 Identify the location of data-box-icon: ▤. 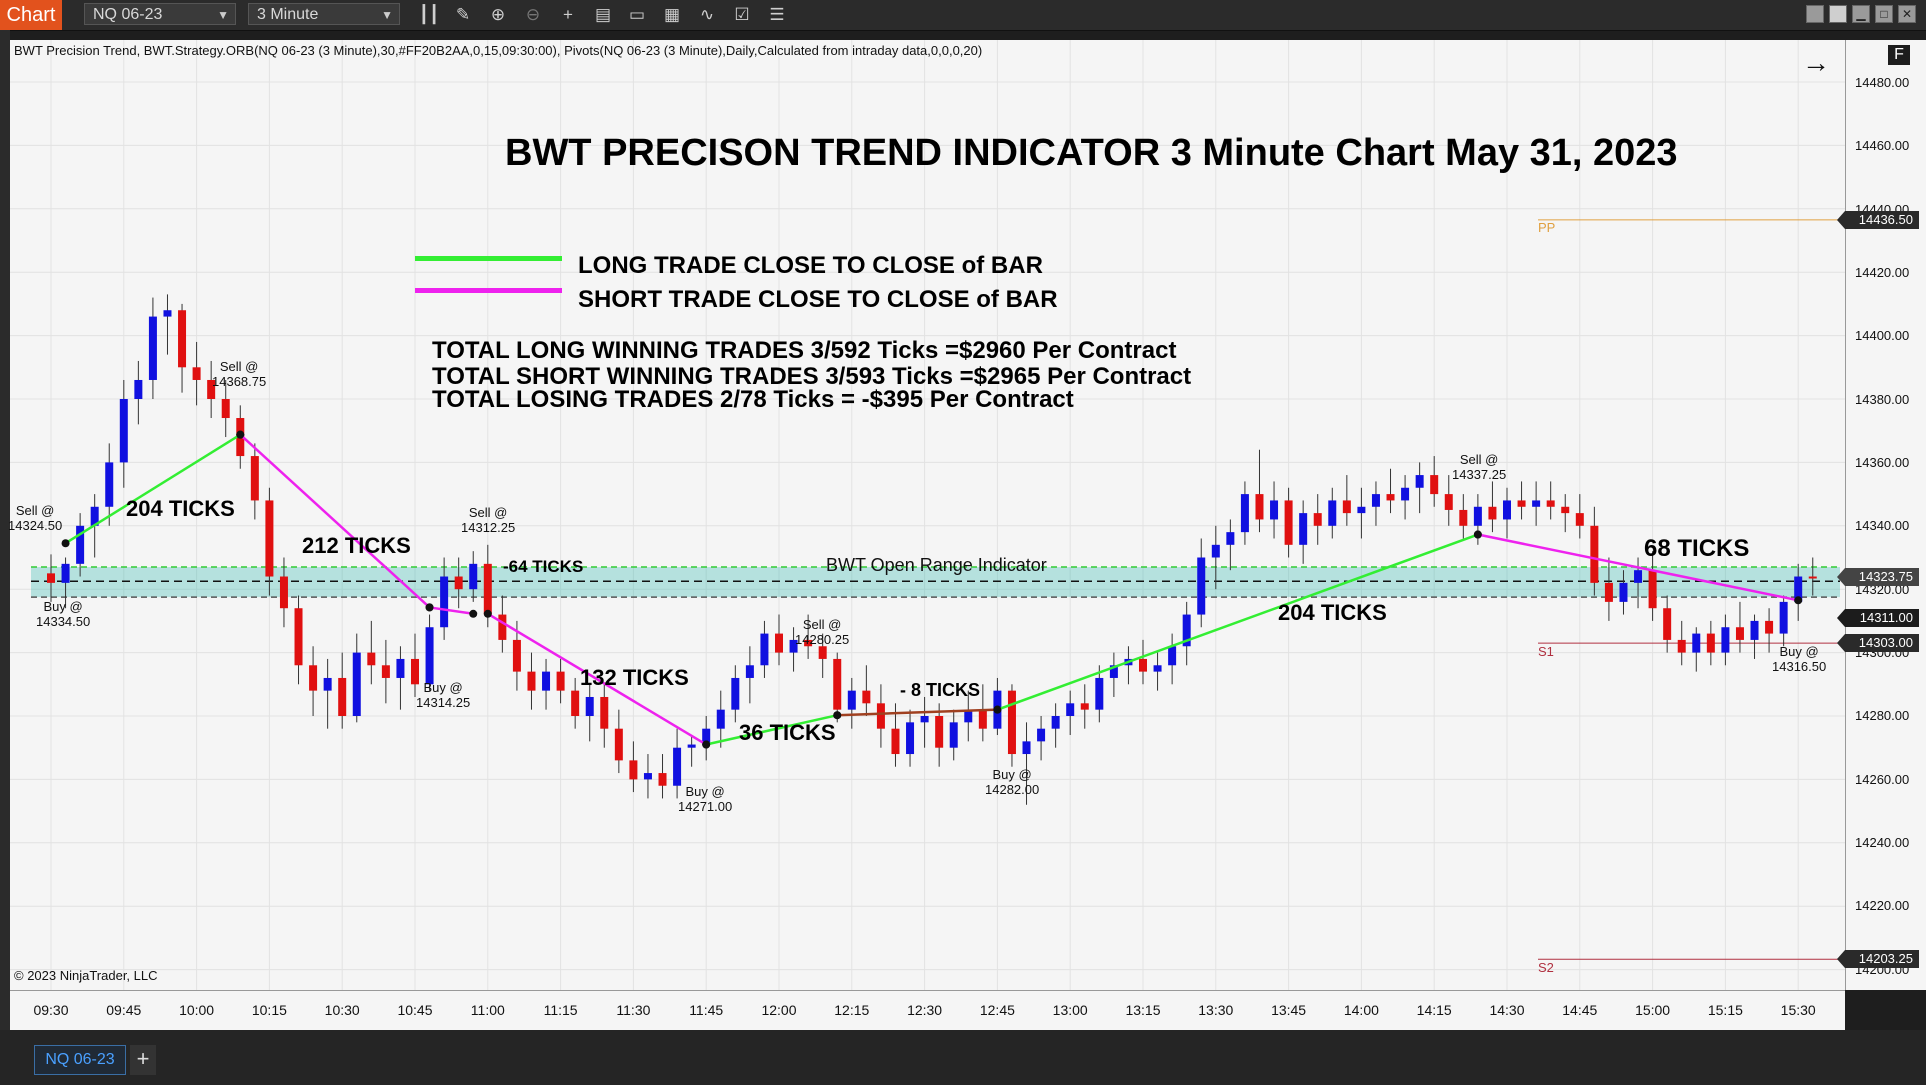
(603, 14).